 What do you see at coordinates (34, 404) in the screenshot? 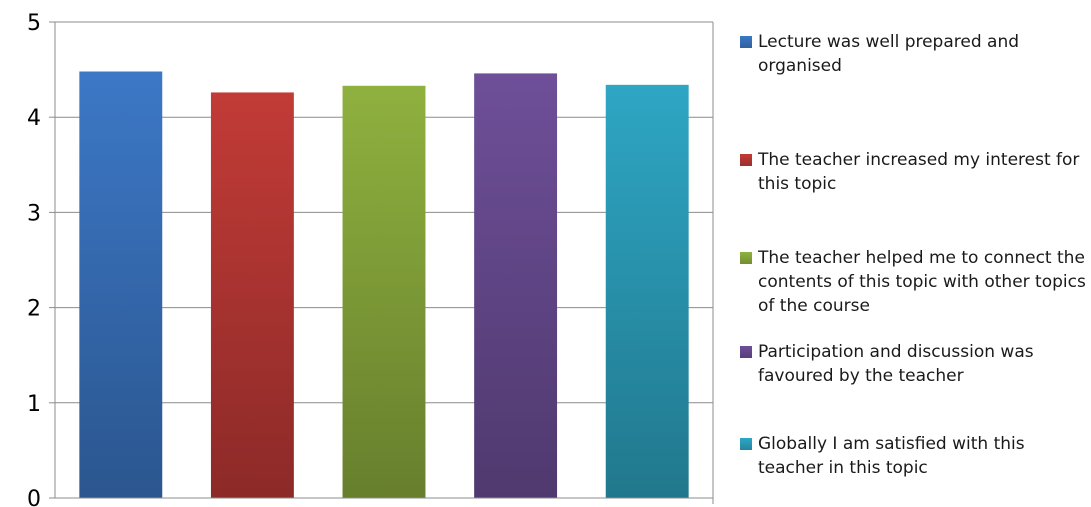
I see `y-tick-label-1: 1` at bounding box center [34, 404].